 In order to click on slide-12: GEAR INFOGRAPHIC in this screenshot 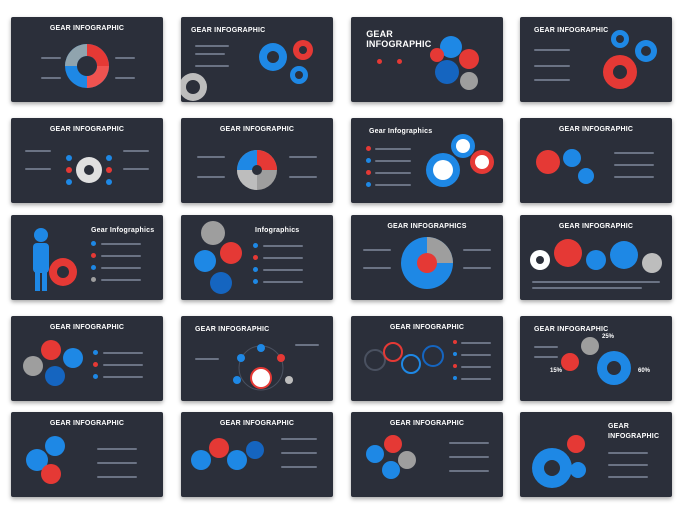, I will do `click(596, 257)`.